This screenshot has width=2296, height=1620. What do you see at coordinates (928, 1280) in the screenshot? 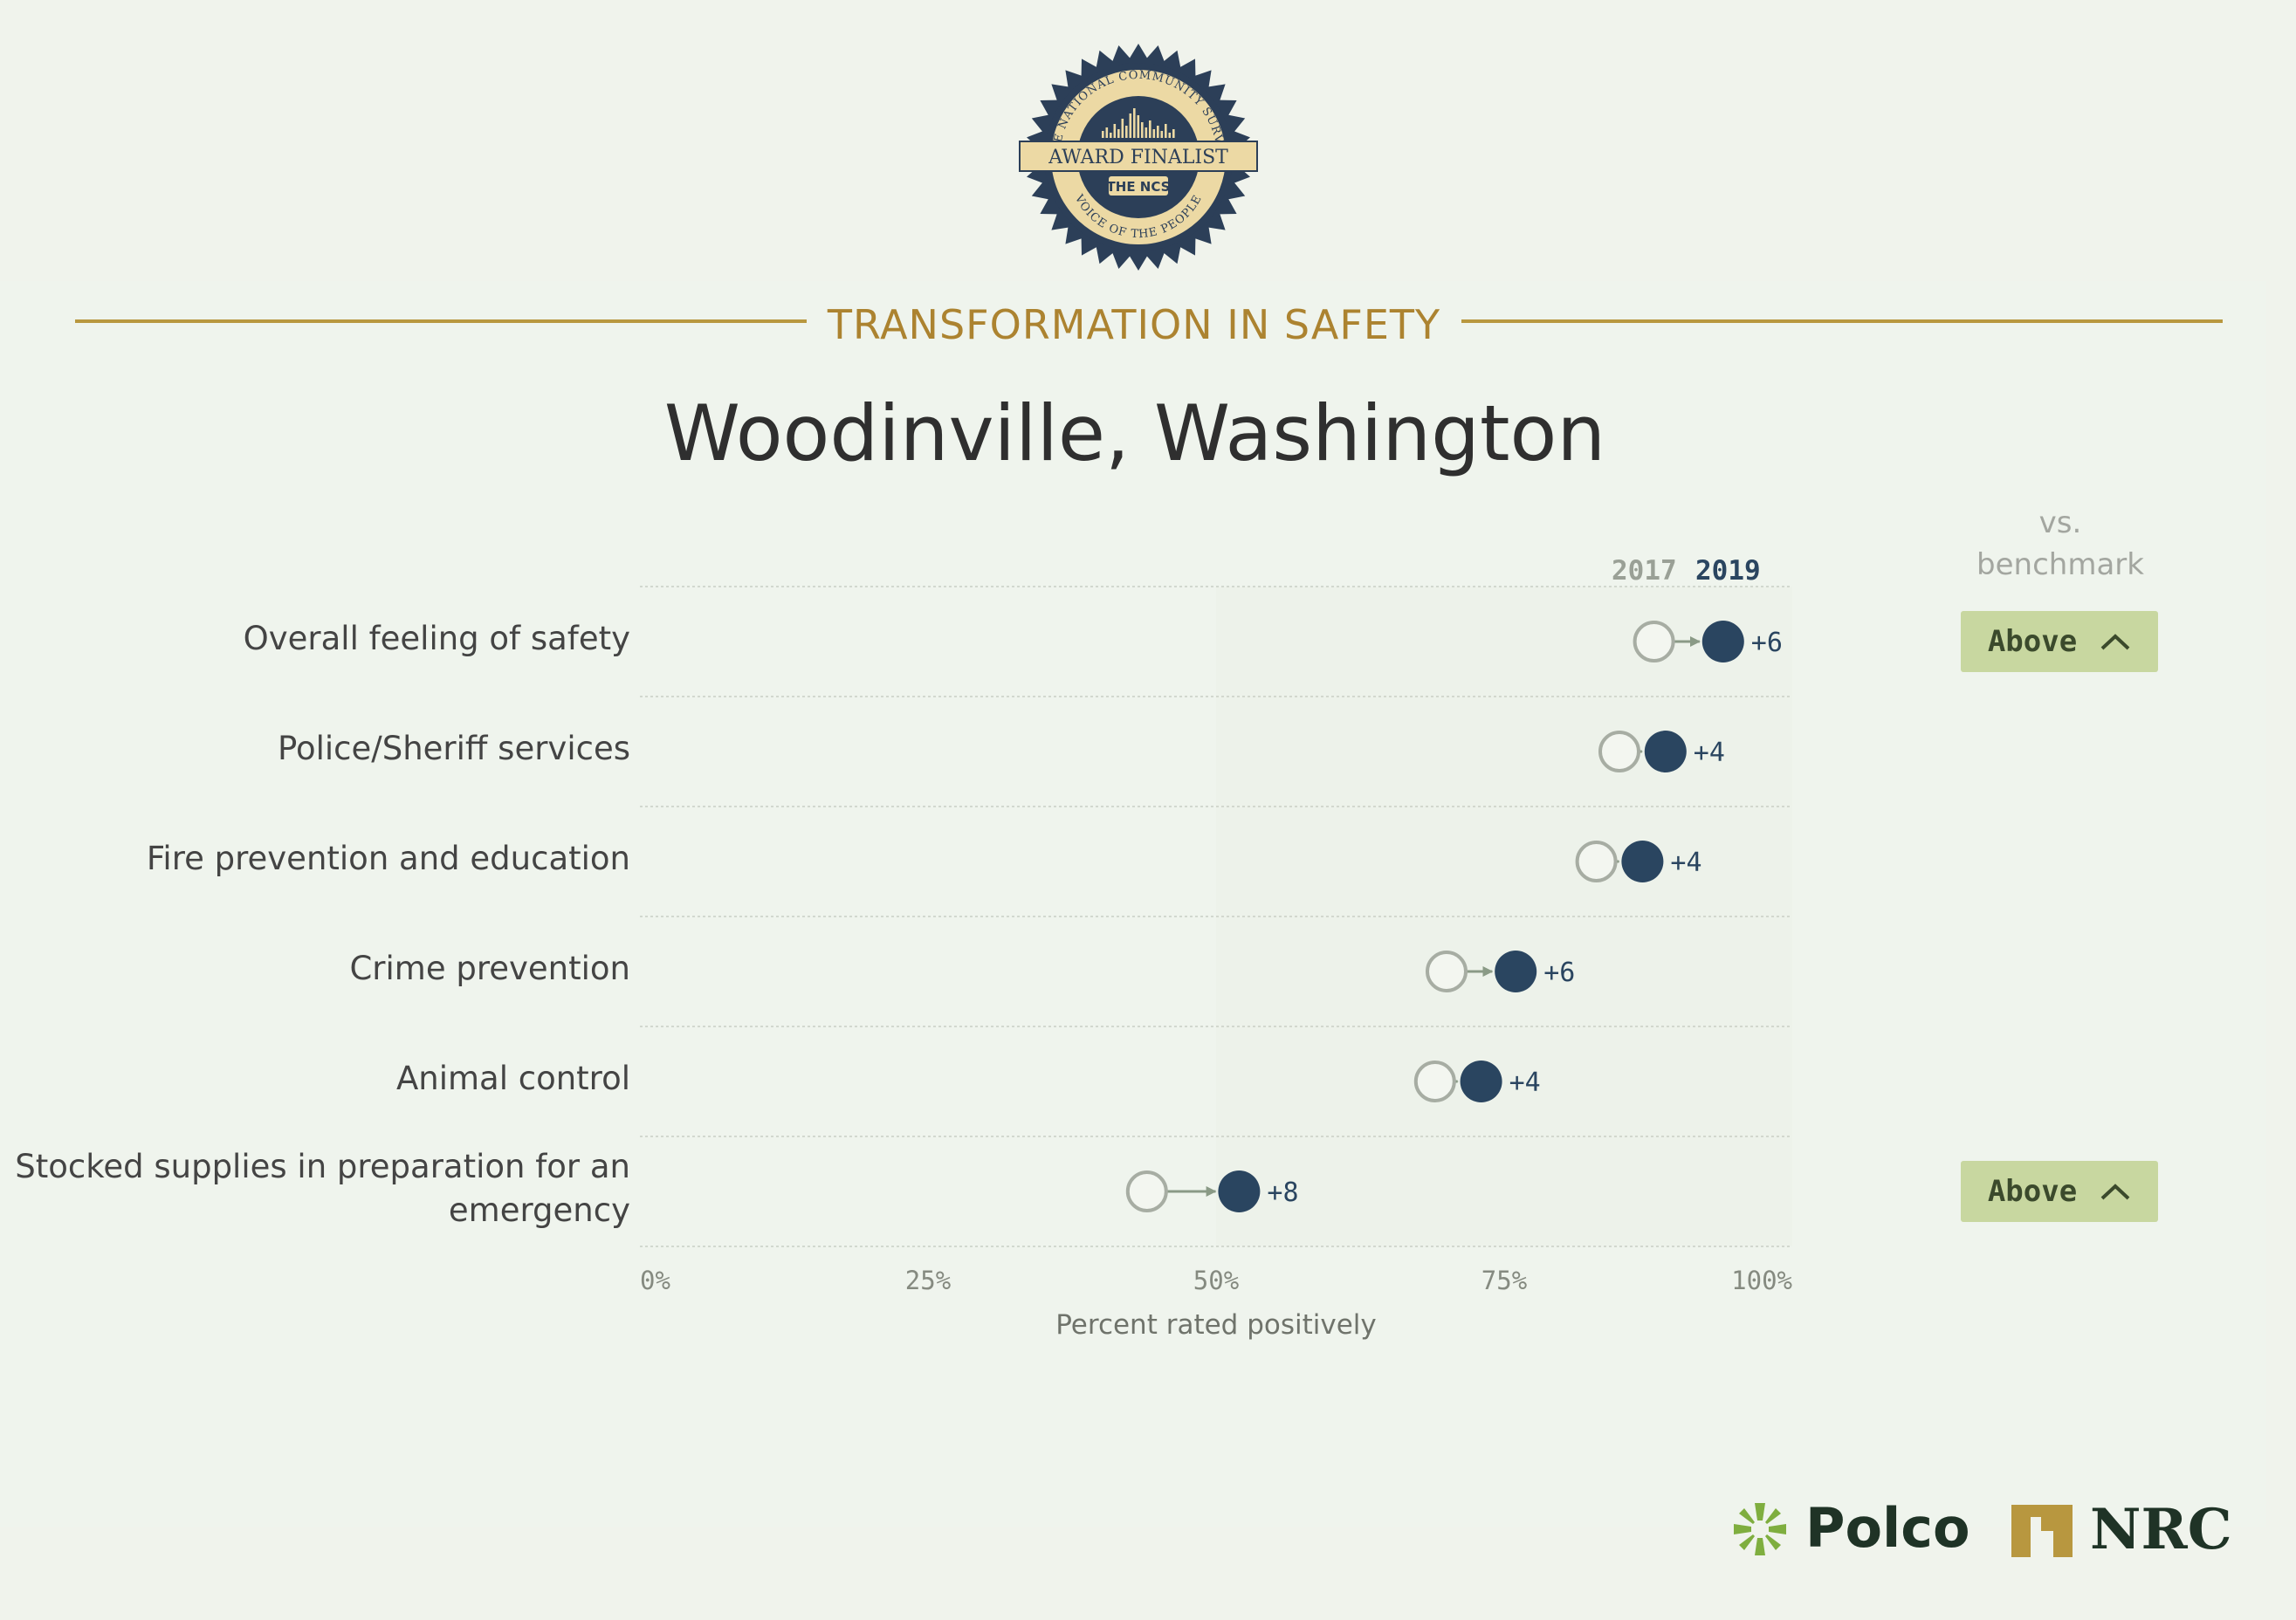
I see `x-tick-label: 25%` at bounding box center [928, 1280].